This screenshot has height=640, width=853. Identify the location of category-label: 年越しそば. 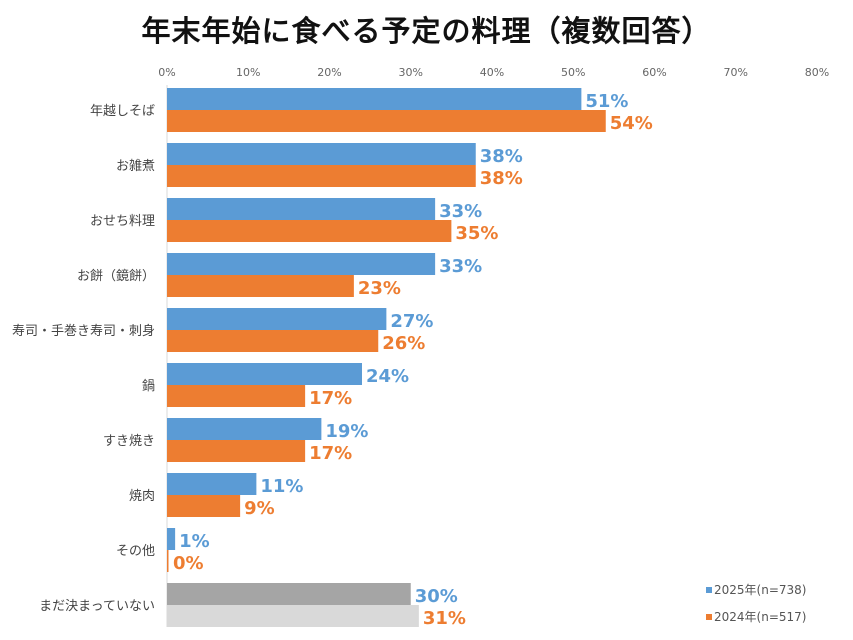
(122, 111).